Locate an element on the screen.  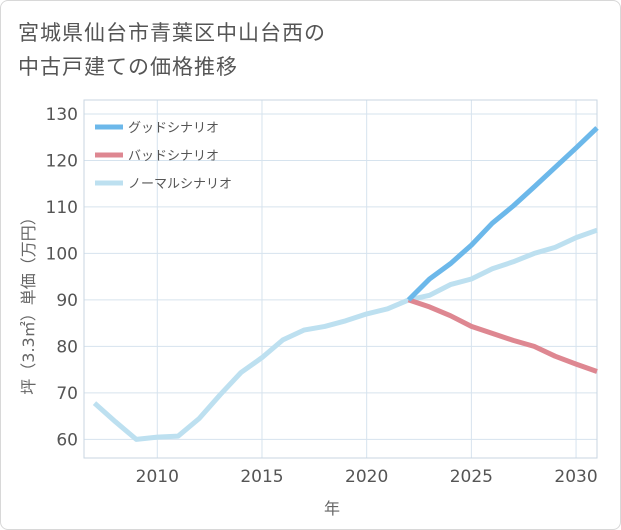
x-tick-label: 2030 is located at coordinates (575, 477).